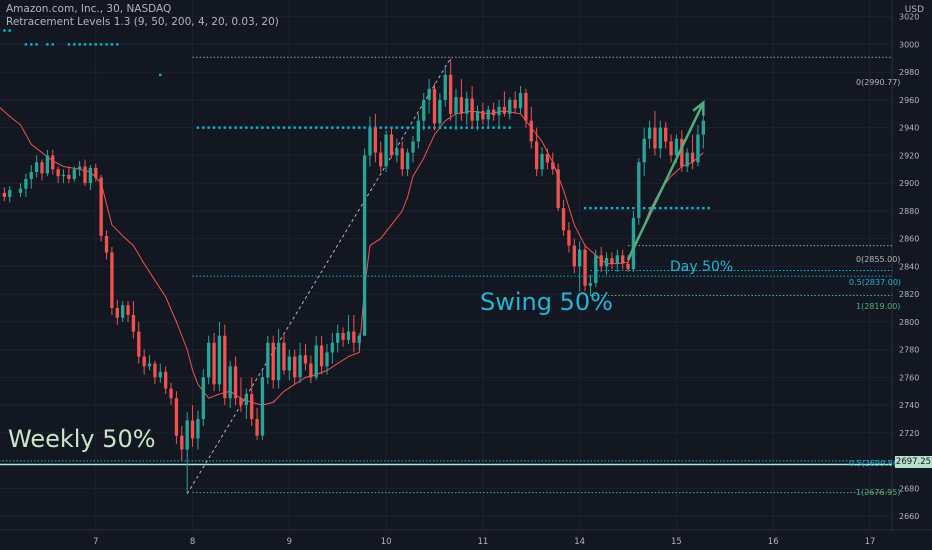 The width and height of the screenshot is (932, 550). What do you see at coordinates (878, 306) in the screenshot?
I see `fib-label-day-low: 1(2819.00)` at bounding box center [878, 306].